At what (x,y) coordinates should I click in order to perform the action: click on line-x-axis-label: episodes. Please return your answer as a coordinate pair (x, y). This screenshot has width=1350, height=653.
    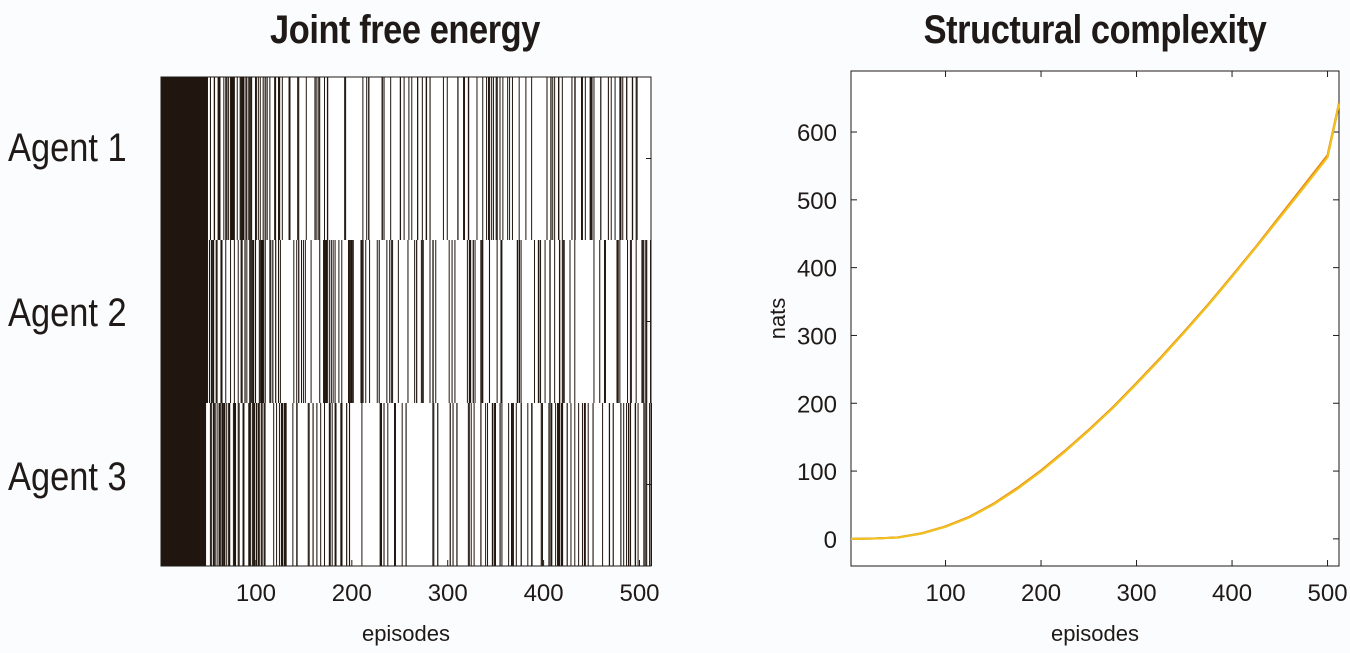
    Looking at the image, I should click on (1095, 633).